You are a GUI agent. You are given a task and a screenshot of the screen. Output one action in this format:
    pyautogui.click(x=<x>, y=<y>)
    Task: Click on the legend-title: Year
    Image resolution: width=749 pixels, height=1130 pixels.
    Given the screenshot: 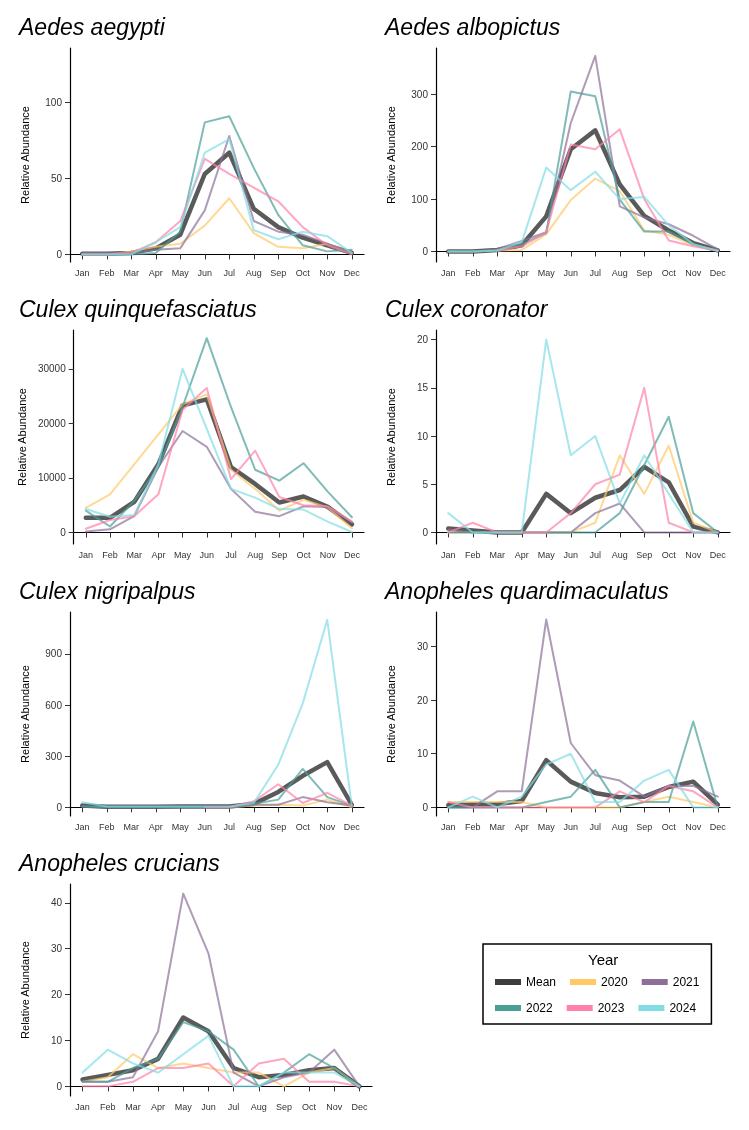 What is the action you would take?
    pyautogui.click(x=603, y=959)
    